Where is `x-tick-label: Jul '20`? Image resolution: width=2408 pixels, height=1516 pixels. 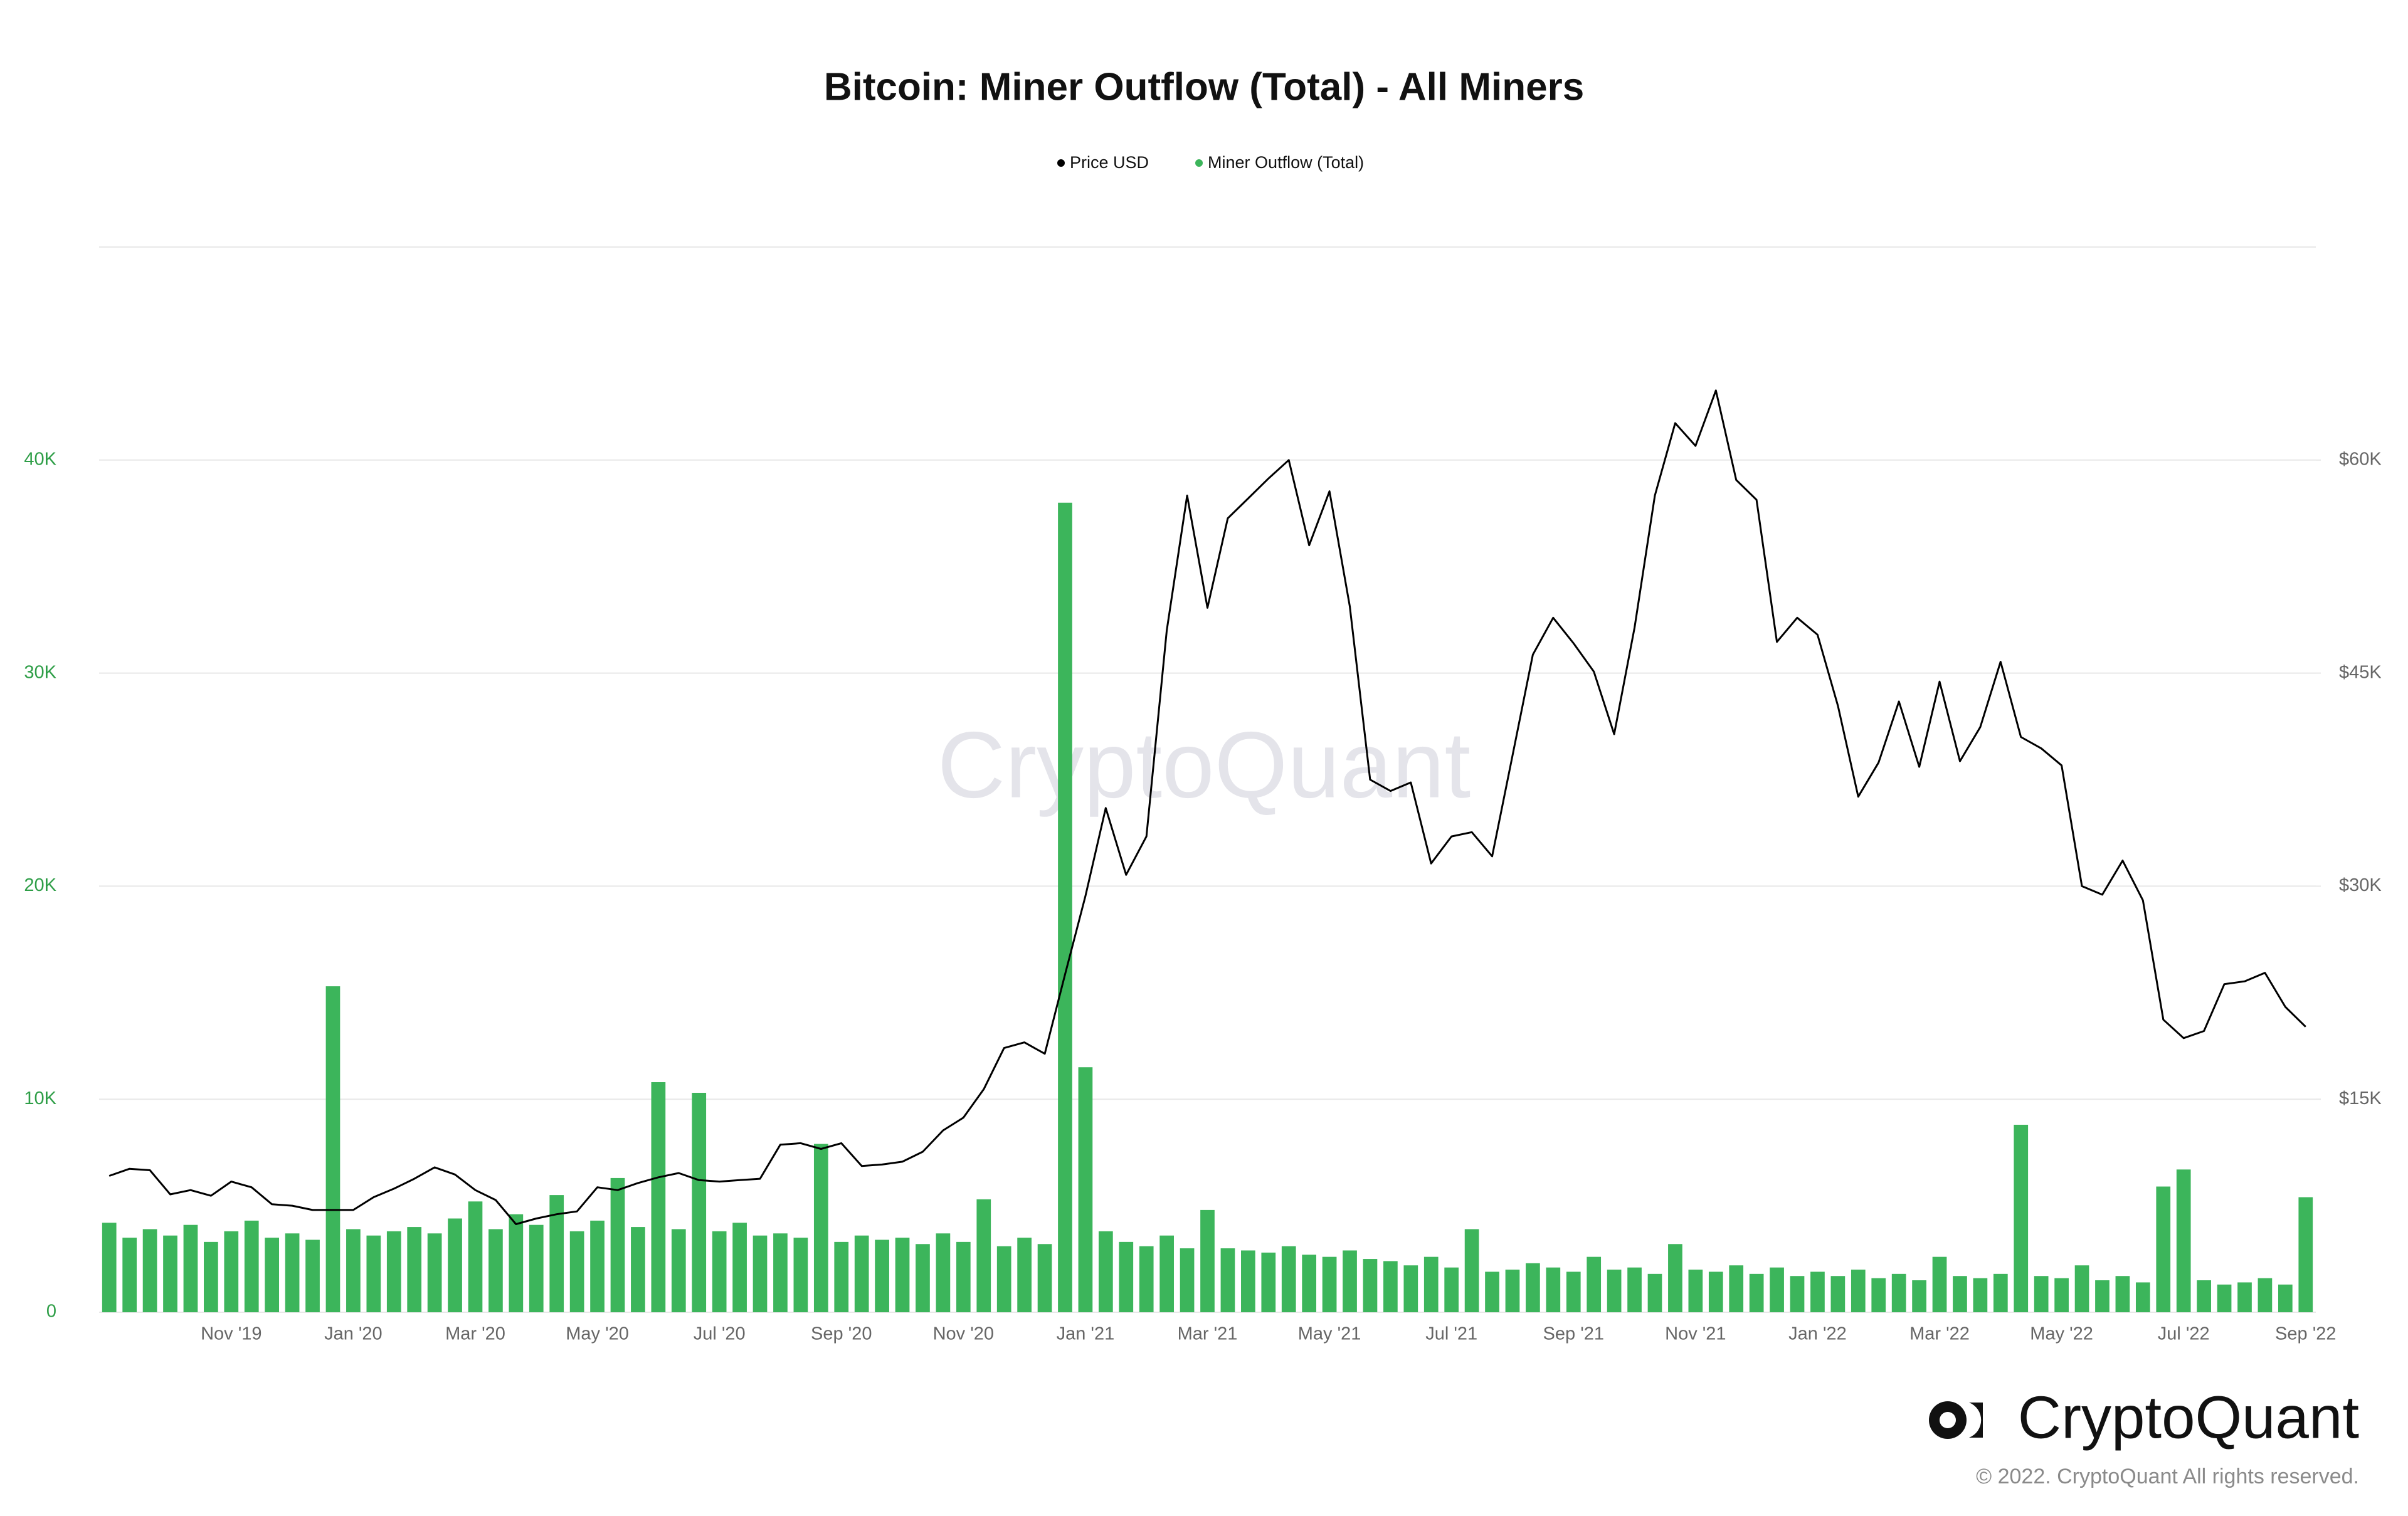
x-tick-label: Jul '20 is located at coordinates (720, 1334).